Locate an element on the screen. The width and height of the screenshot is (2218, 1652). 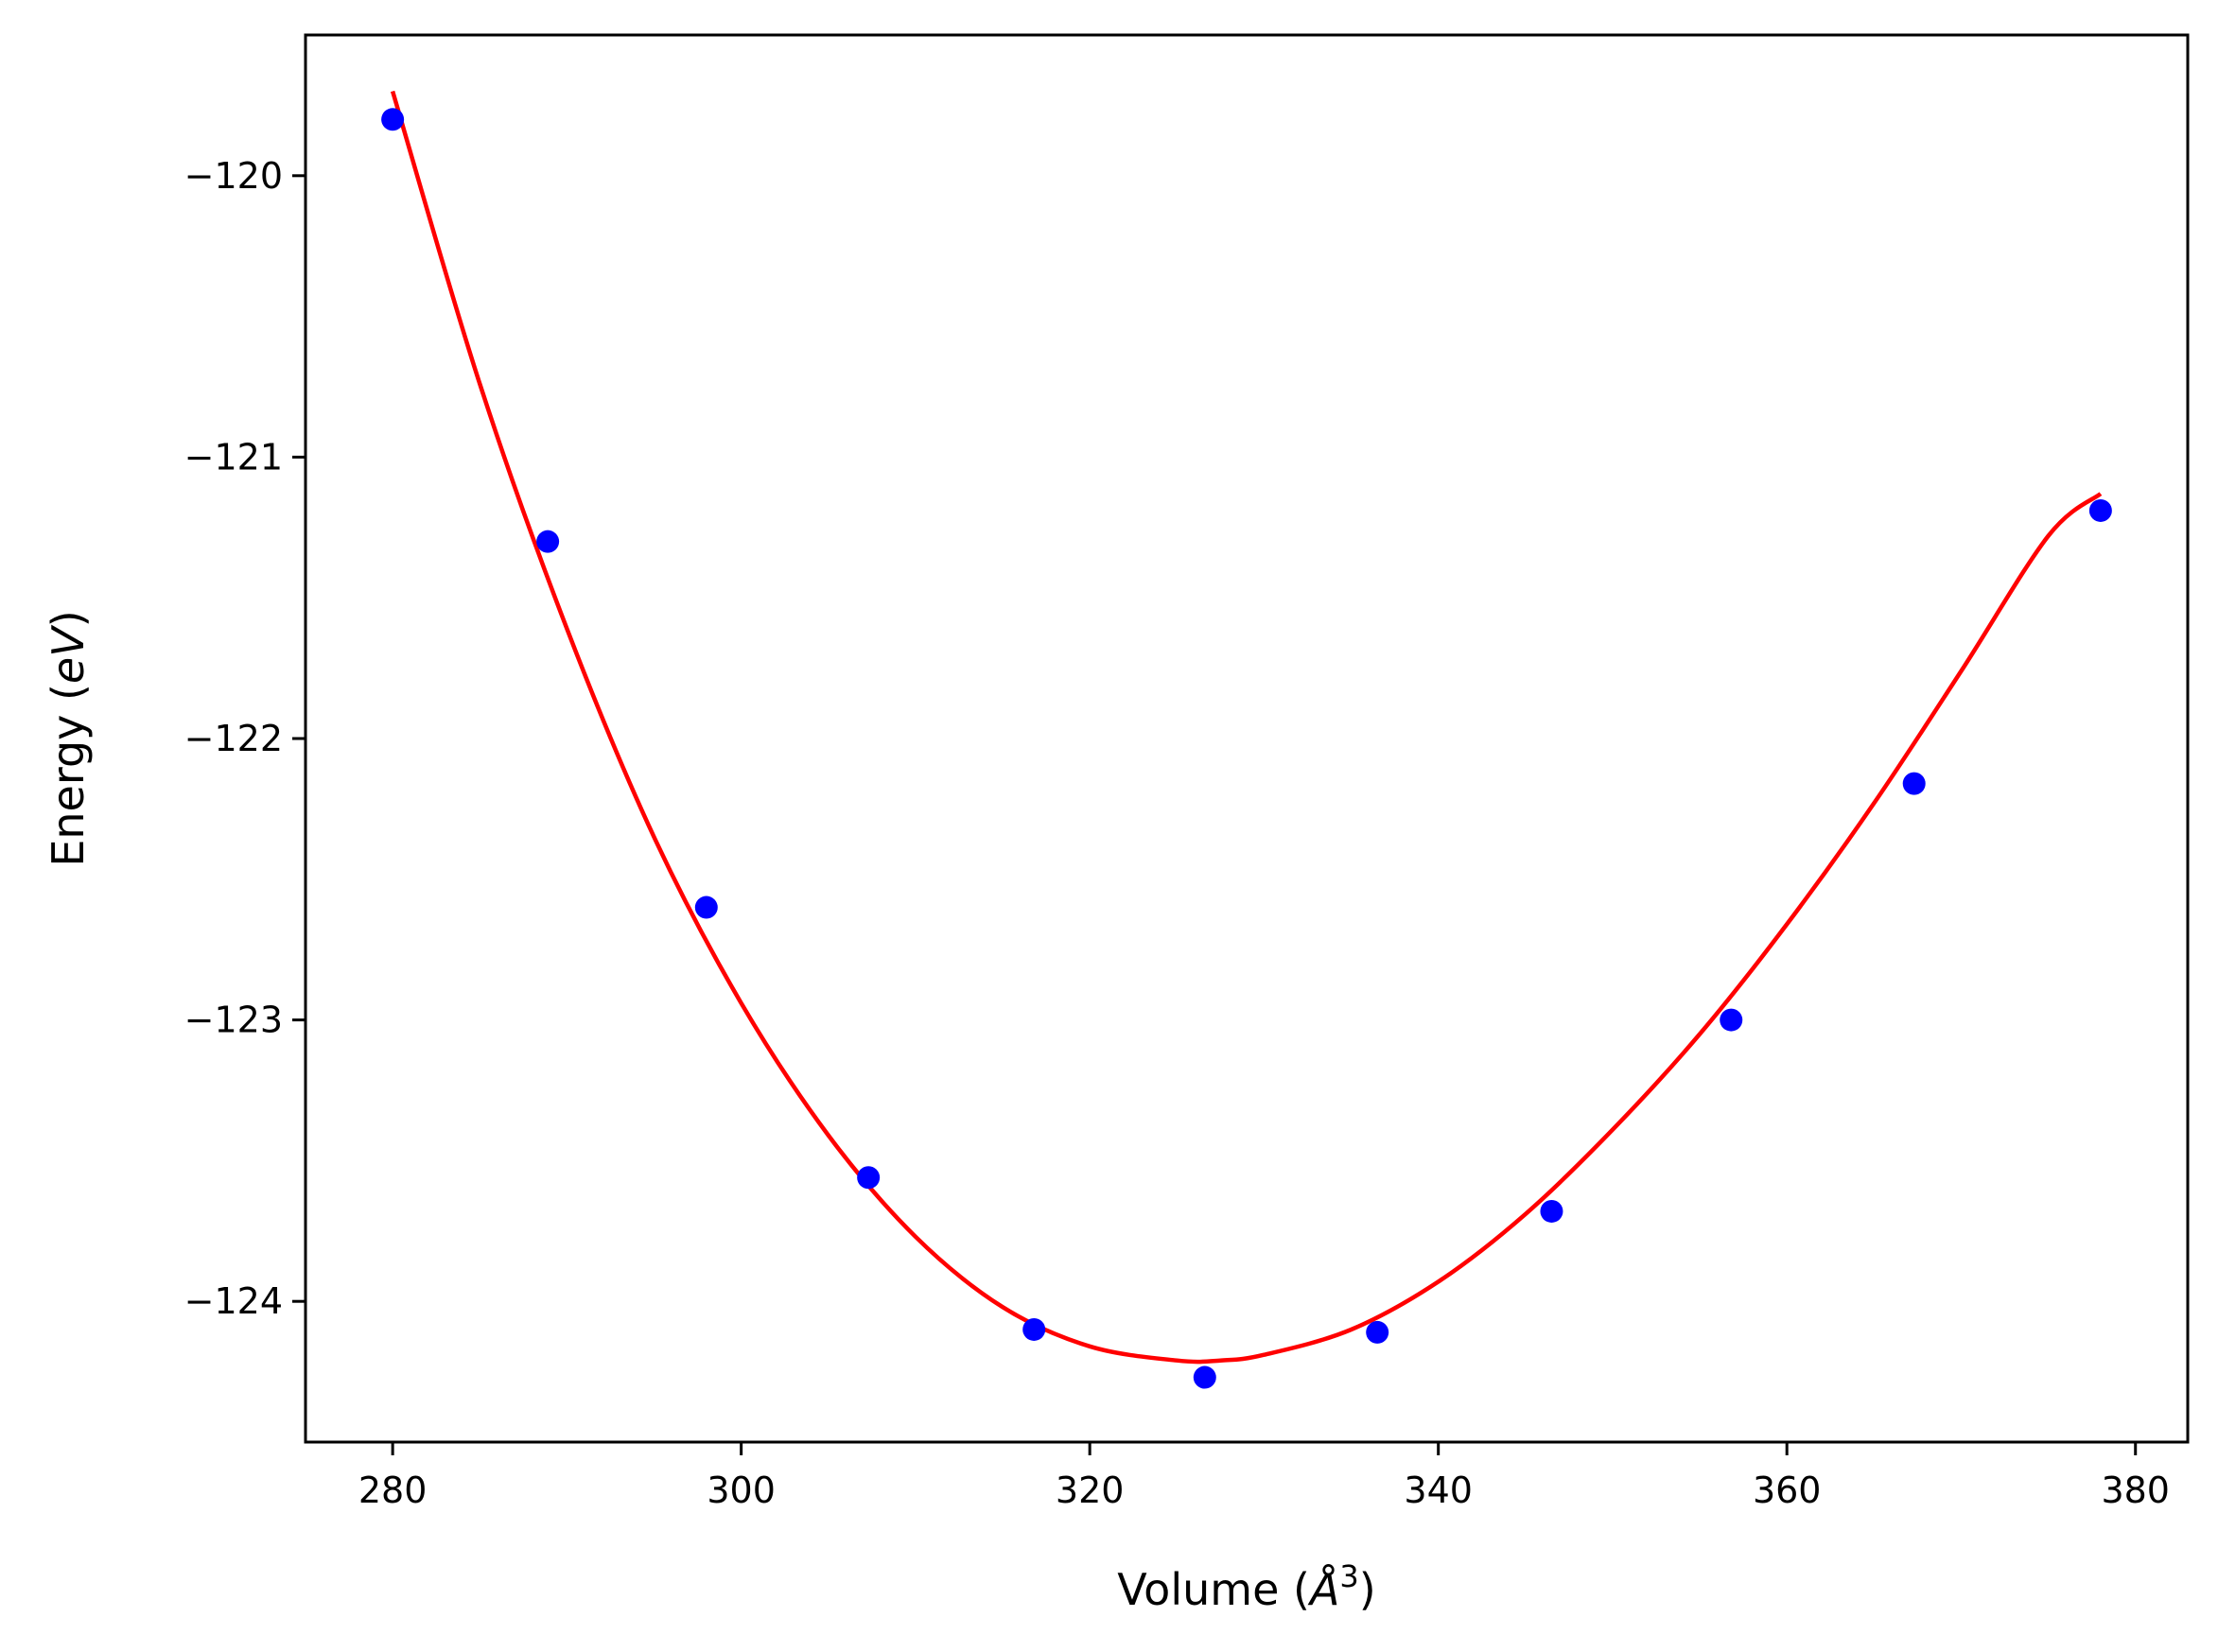
x-tick-label: 280 is located at coordinates (393, 1490).